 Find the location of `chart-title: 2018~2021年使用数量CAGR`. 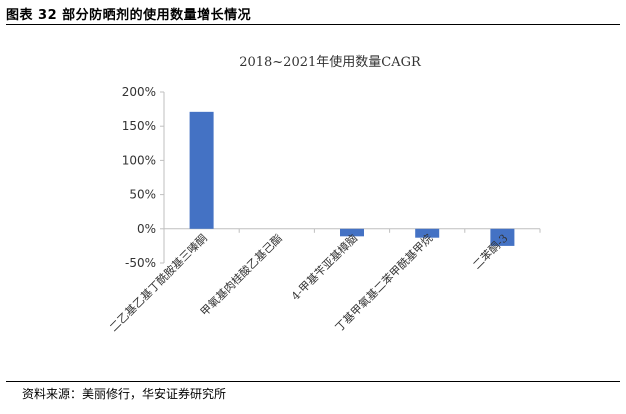

chart-title: 2018~2021年使用数量CAGR is located at coordinates (330, 62).